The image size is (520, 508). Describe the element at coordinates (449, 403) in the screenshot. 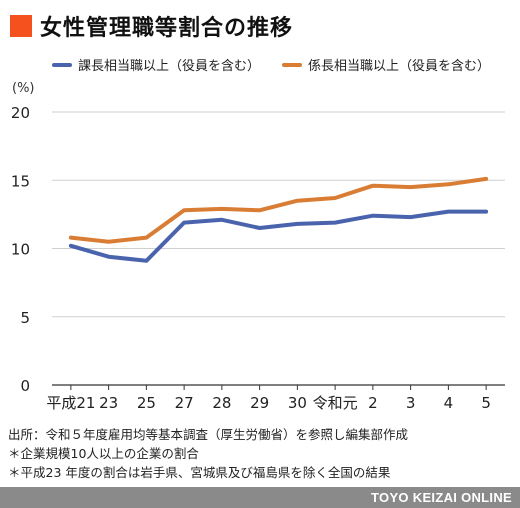

I see `x-tick-label: 4` at that location.